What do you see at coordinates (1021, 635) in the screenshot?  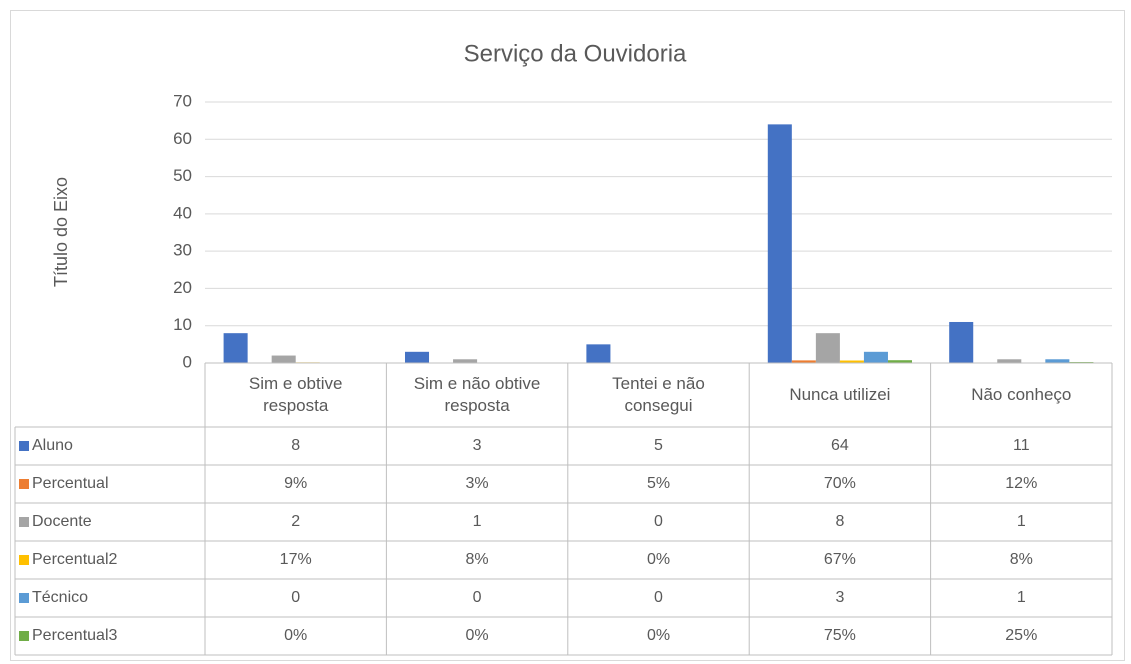 I see `table-cell: 25%` at bounding box center [1021, 635].